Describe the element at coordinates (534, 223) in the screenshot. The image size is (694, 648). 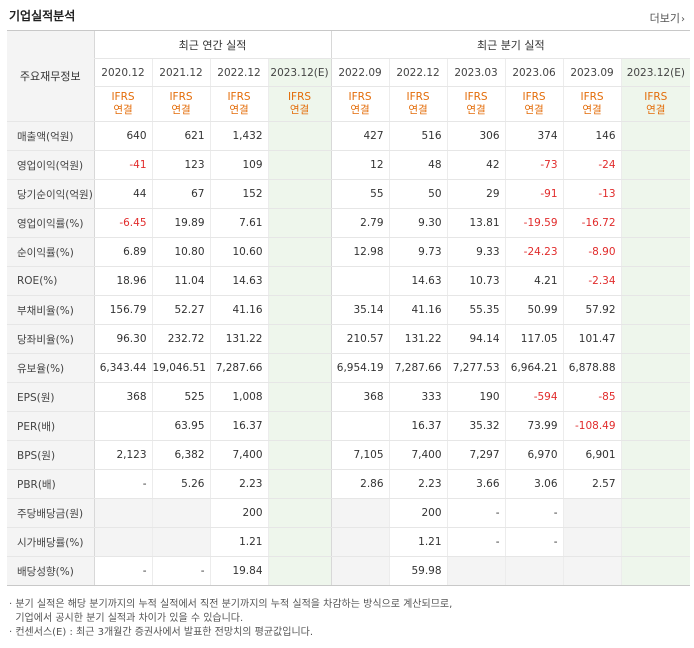
I see `table-cell: -19.59` at that location.